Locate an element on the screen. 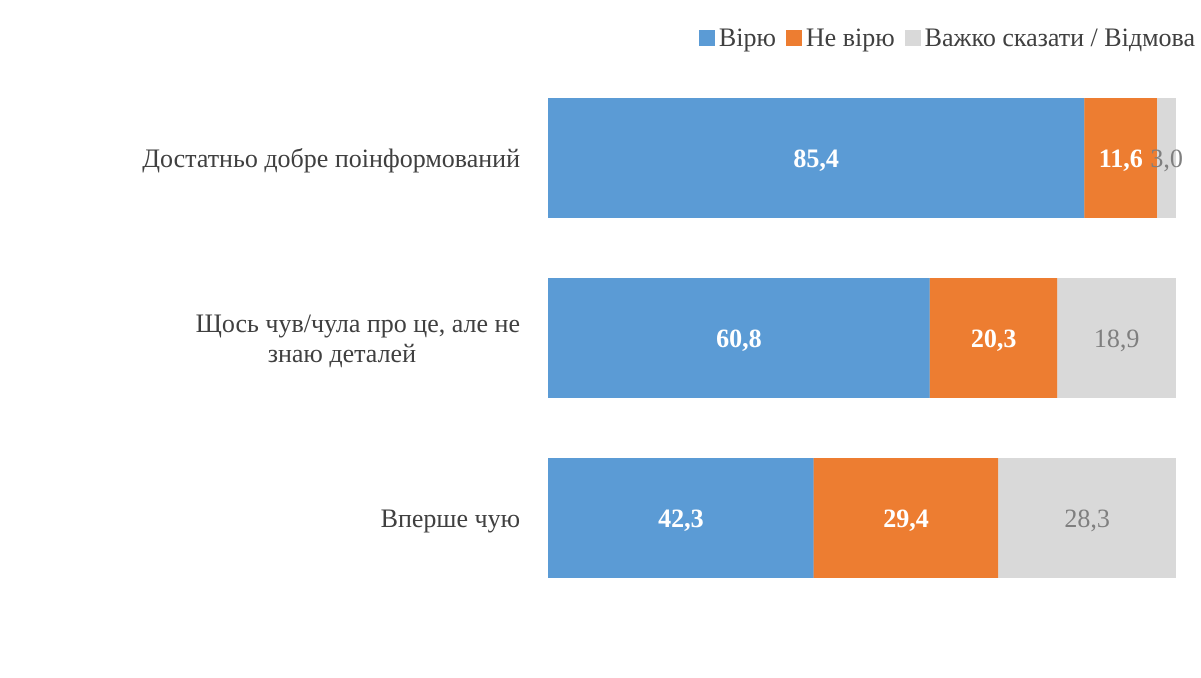 The image size is (1201, 678). data-label-hard-to-say: 3,0 is located at coordinates (1166, 158).